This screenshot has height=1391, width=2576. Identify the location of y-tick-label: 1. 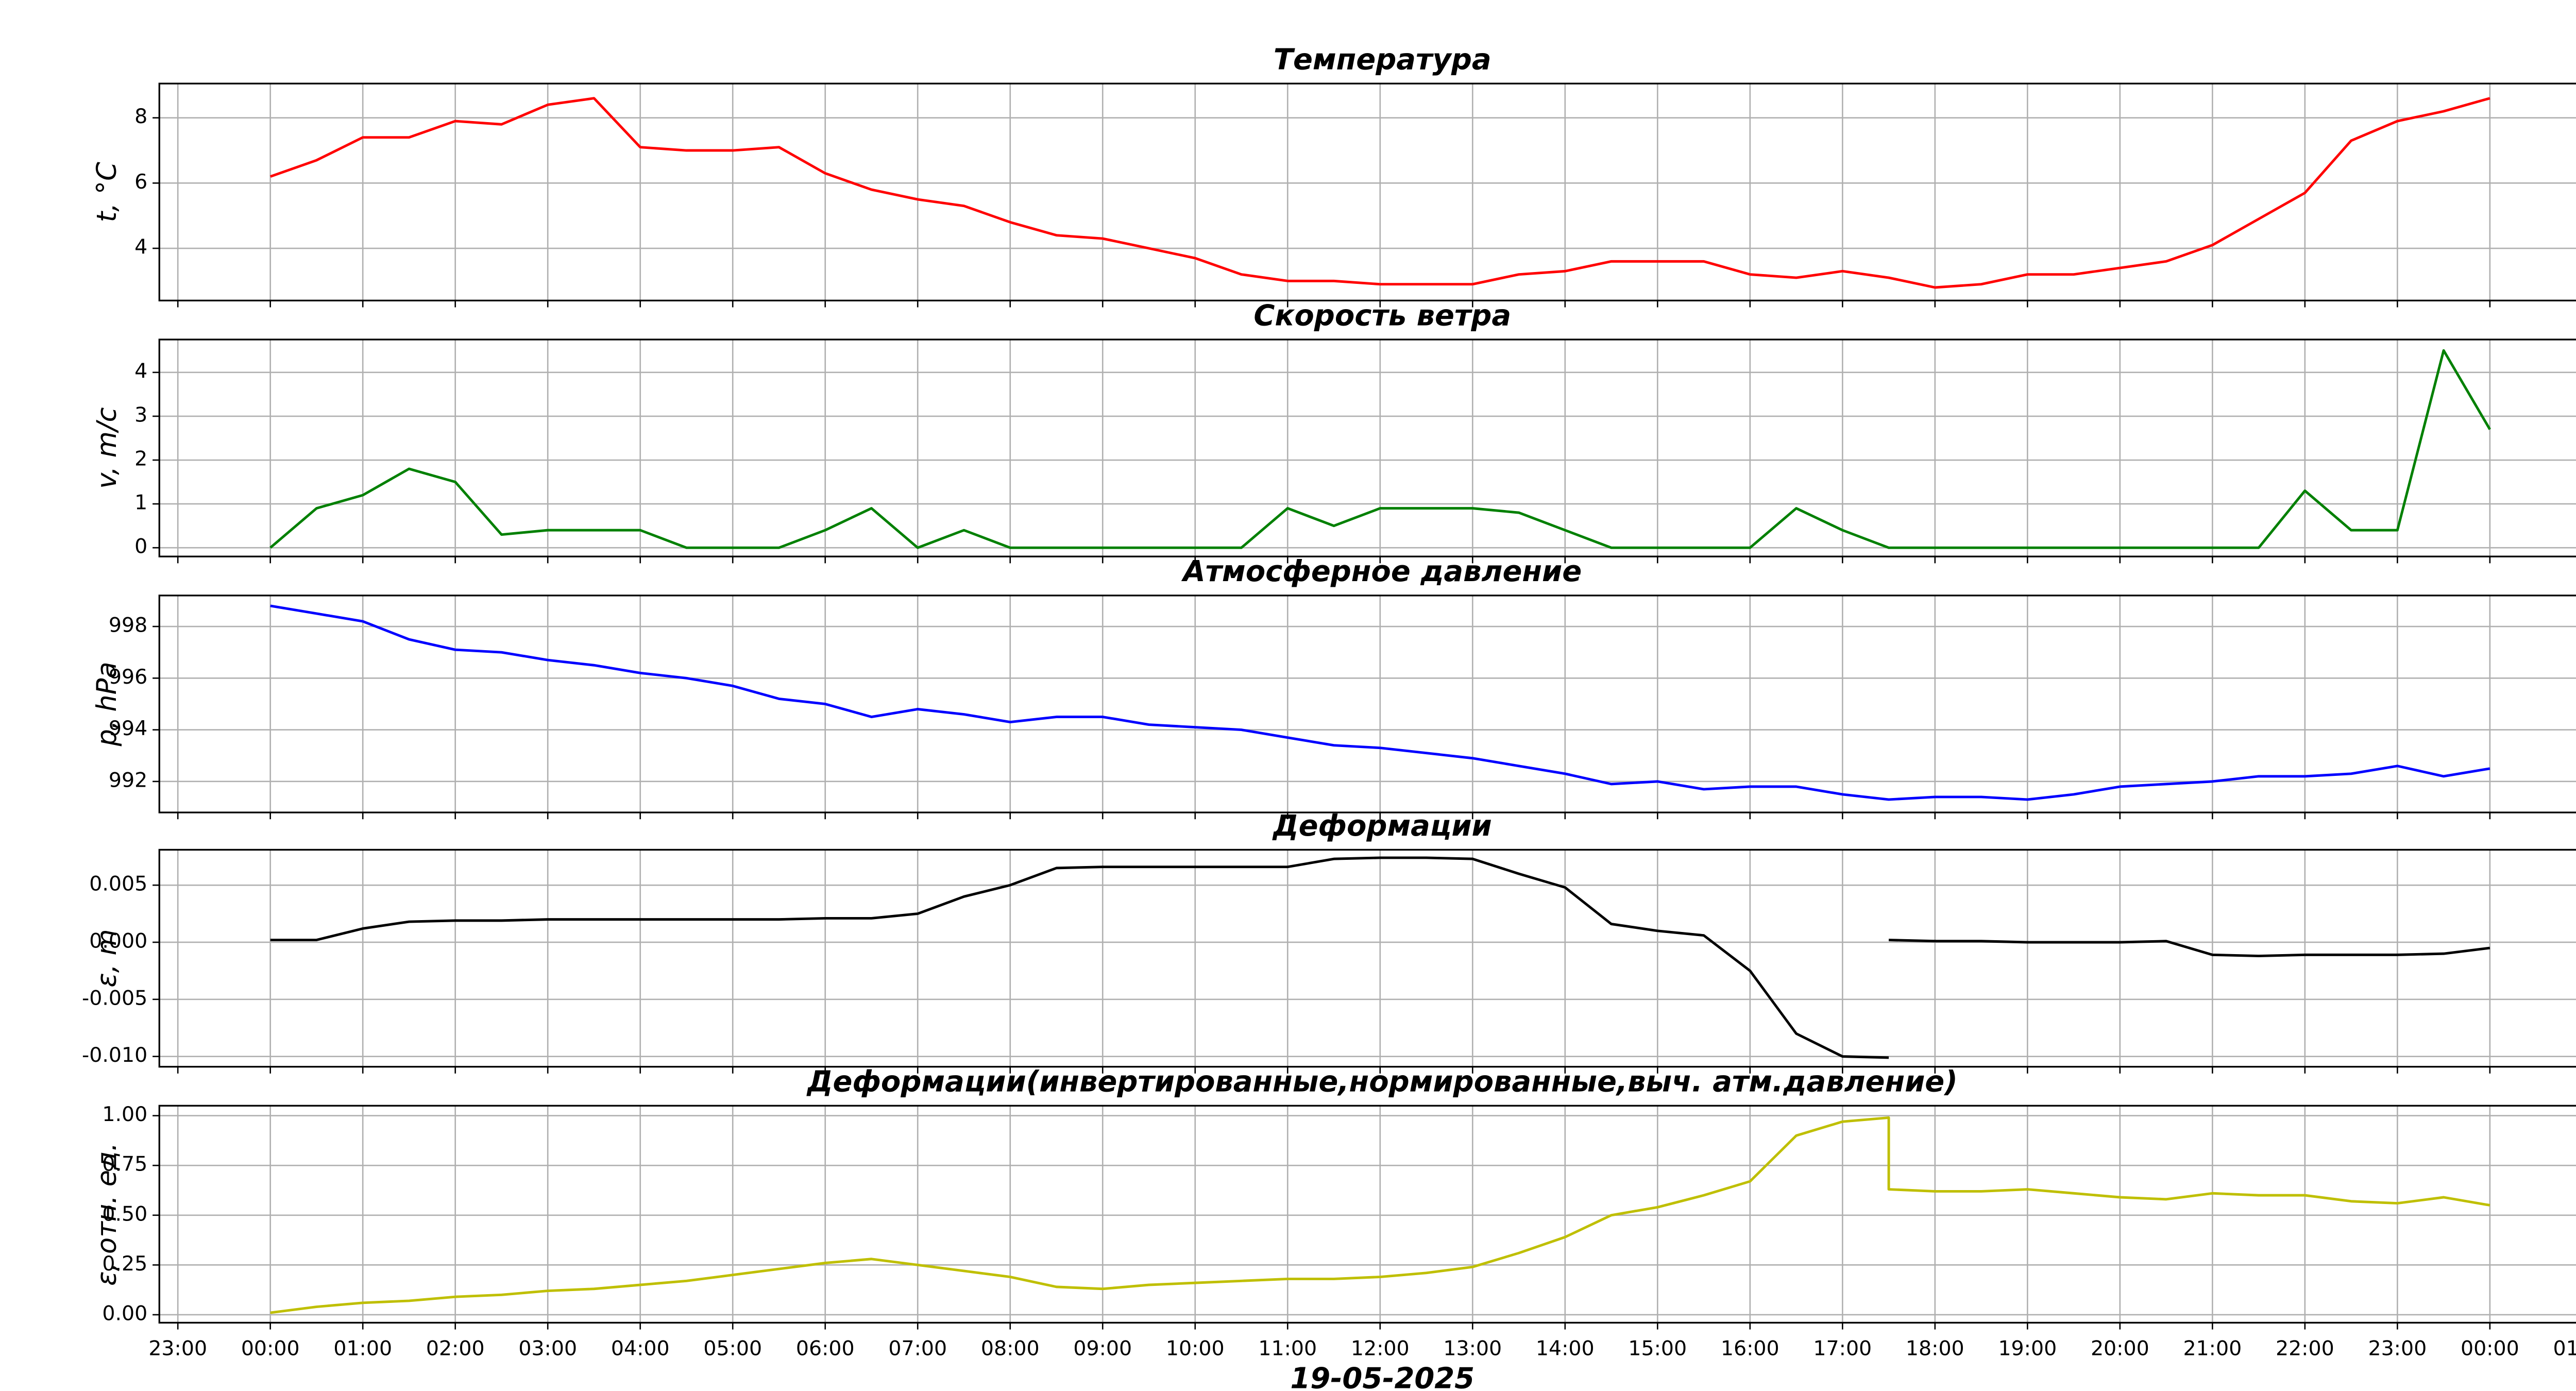
(140, 503).